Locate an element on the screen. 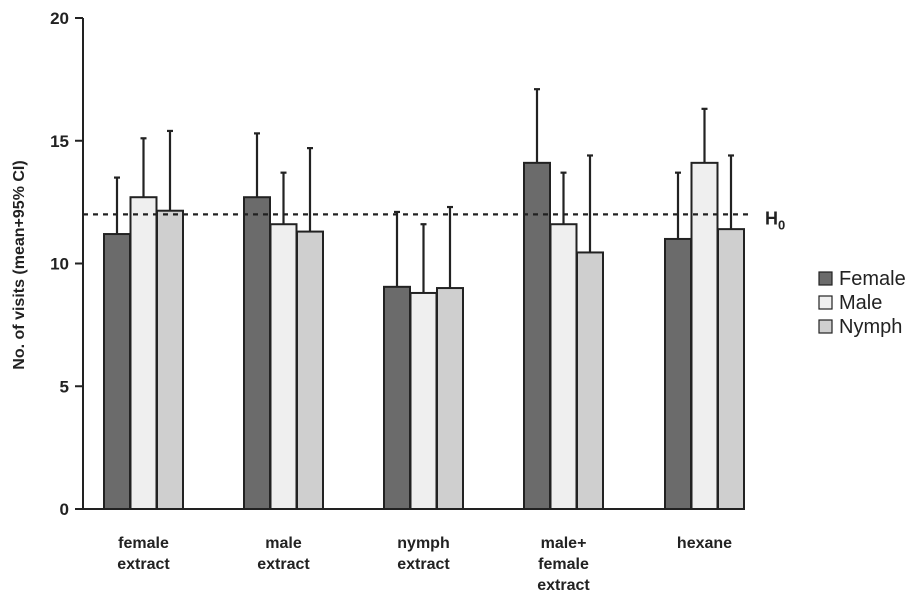 The image size is (919, 594). x-category-label: hexane is located at coordinates (704, 543).